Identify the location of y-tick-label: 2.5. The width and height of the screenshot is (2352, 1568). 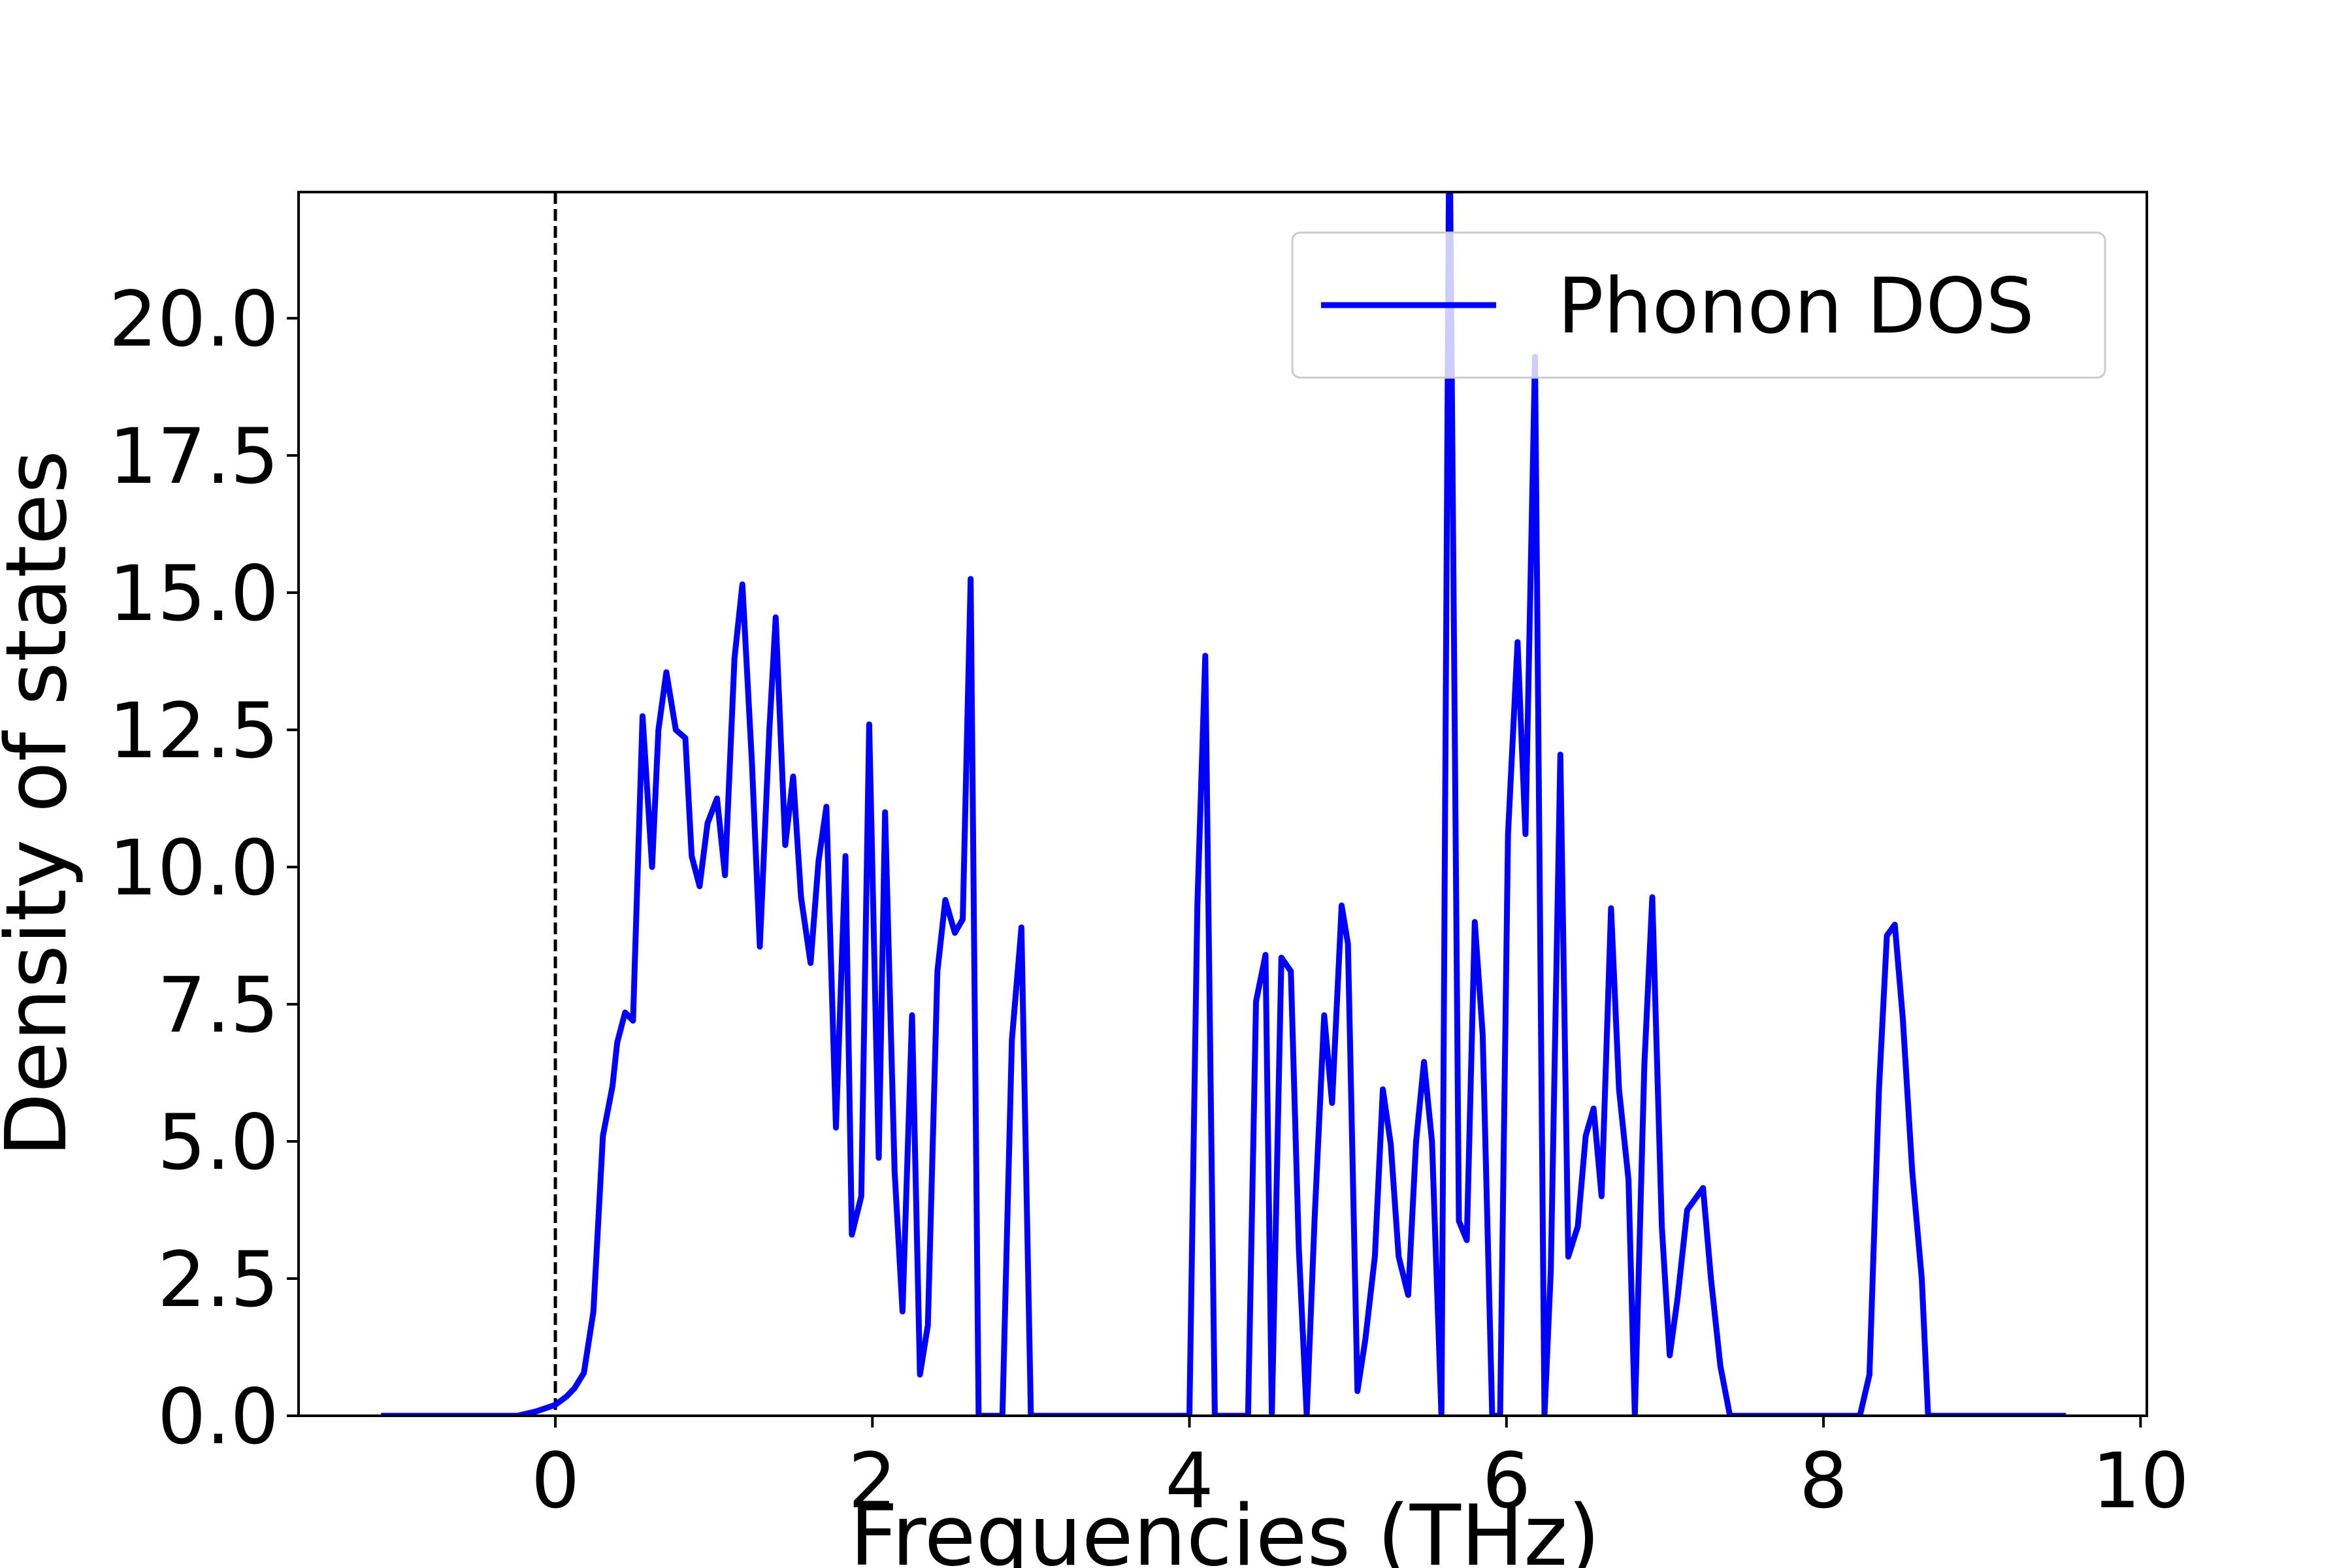
(218, 1279).